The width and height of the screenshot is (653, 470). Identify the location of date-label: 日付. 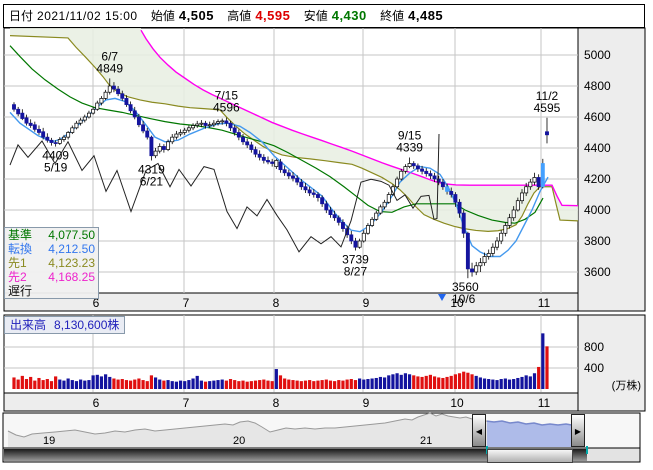
(21, 16).